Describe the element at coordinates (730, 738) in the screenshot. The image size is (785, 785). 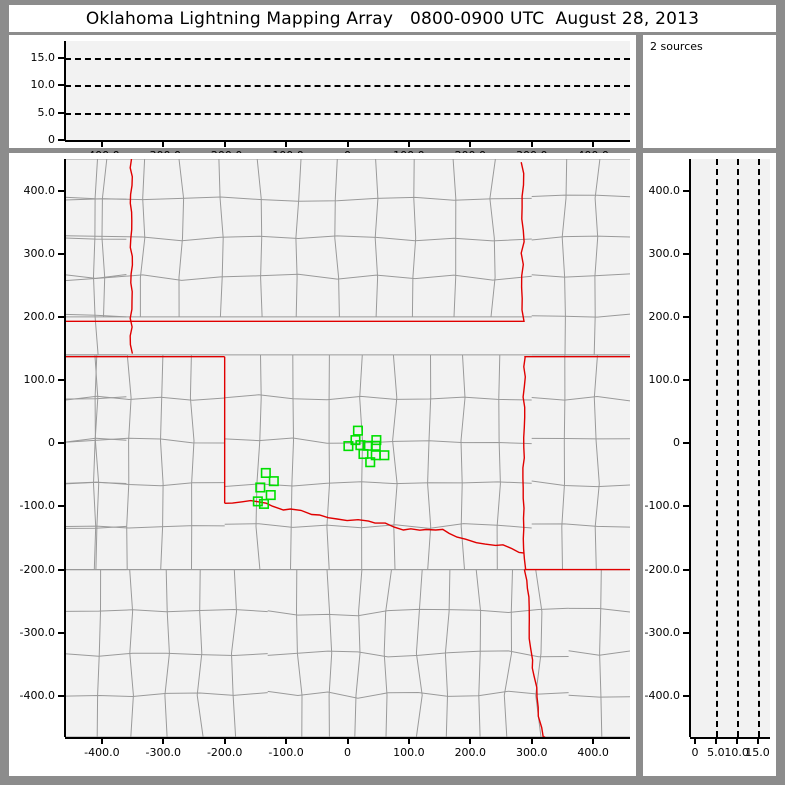
I see `x-axis-line` at that location.